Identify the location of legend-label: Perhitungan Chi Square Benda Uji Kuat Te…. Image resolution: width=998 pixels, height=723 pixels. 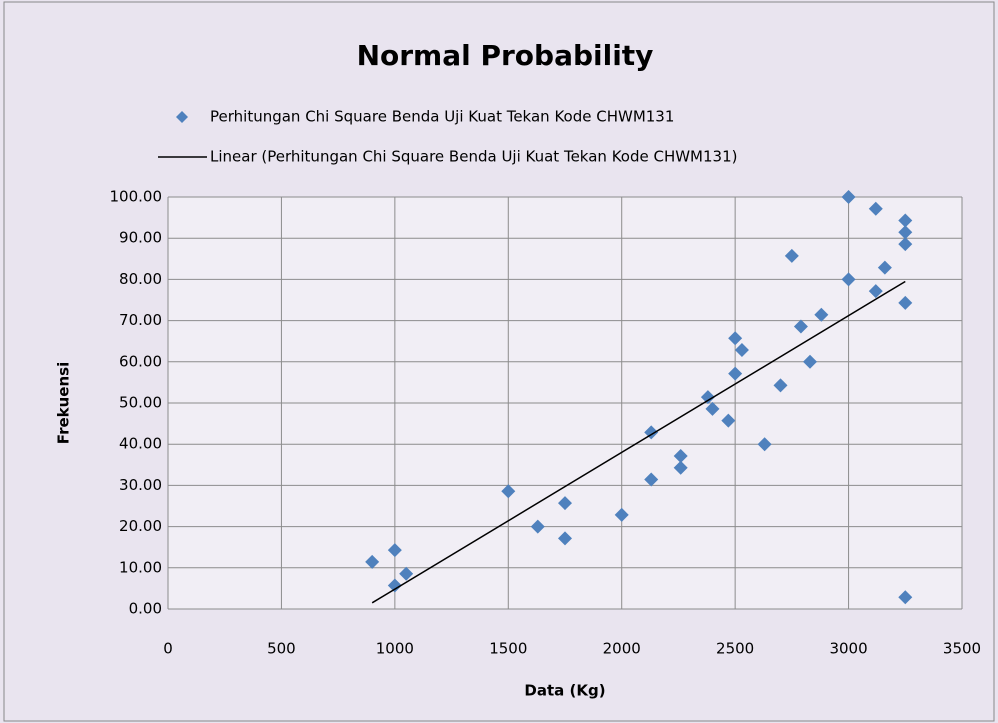
(442, 117).